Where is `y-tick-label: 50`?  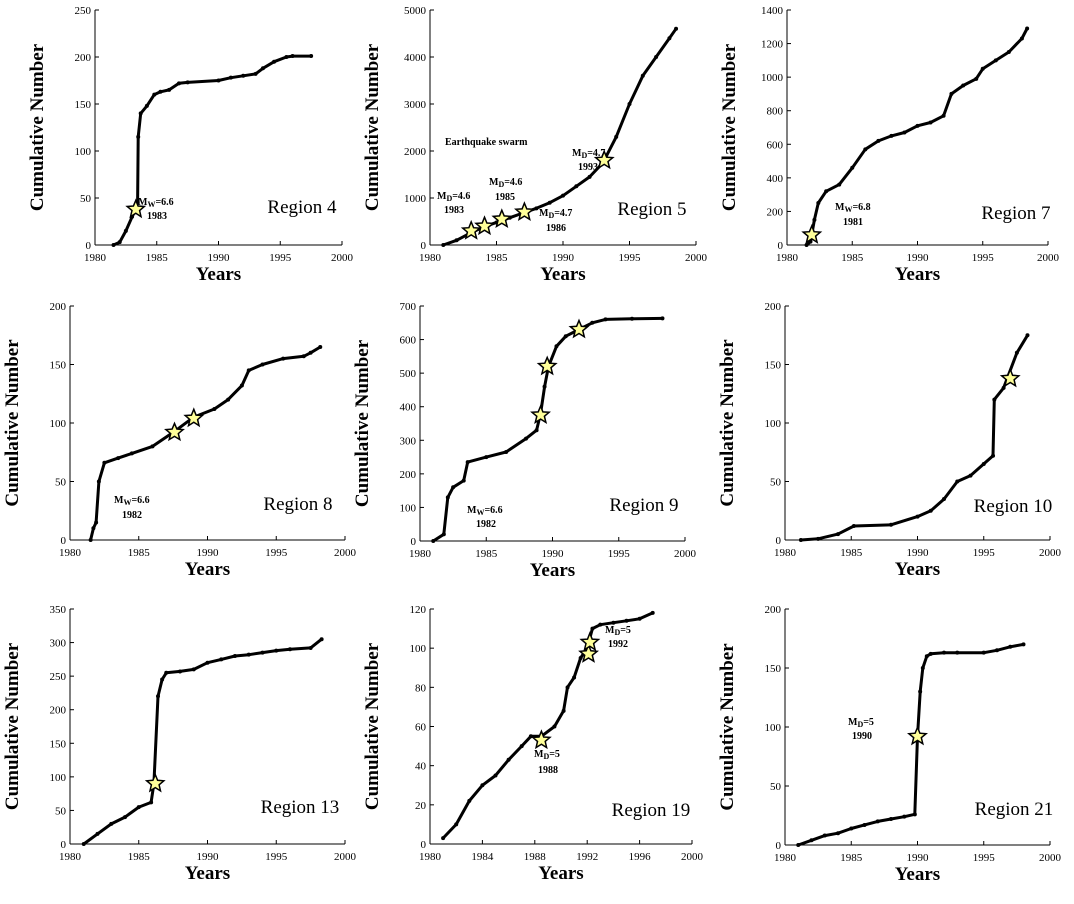
y-tick-label: 50 is located at coordinates (61, 483).